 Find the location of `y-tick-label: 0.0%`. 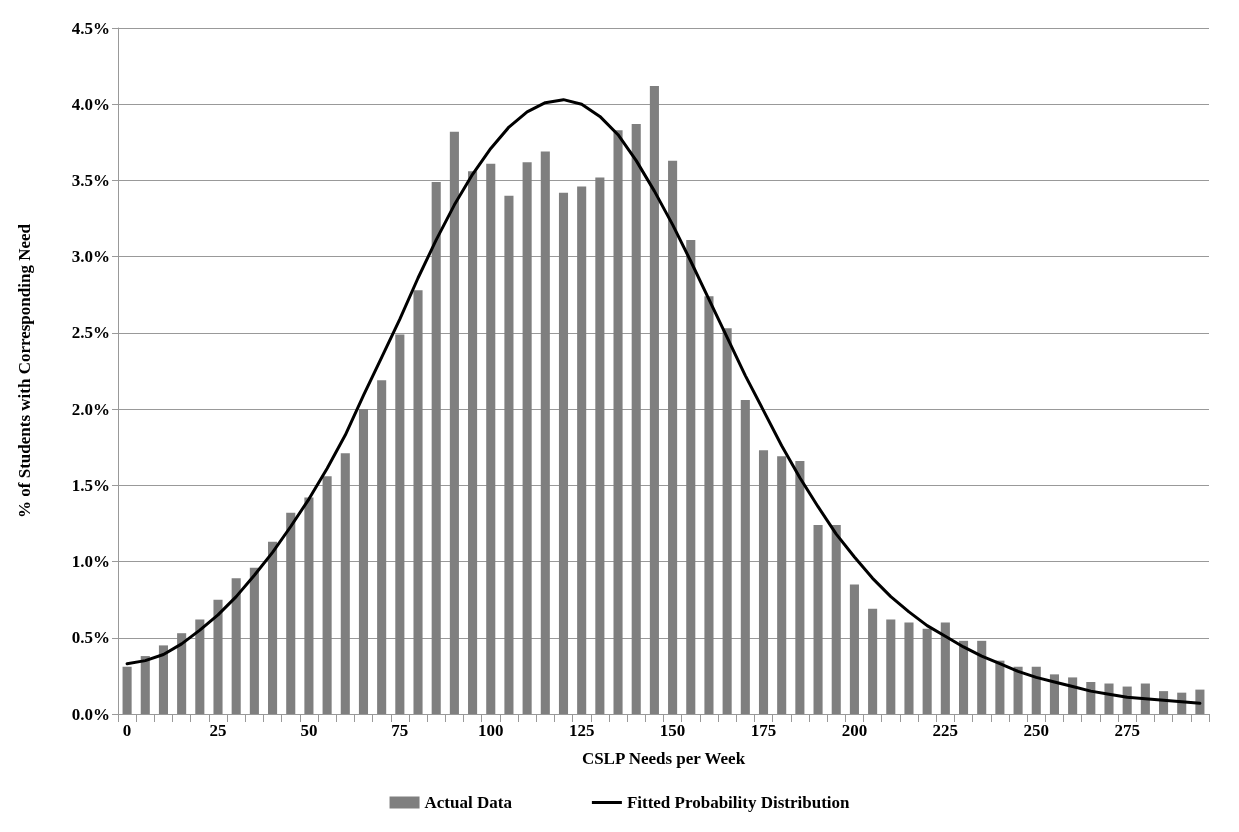

y-tick-label: 0.0% is located at coordinates (90, 714).